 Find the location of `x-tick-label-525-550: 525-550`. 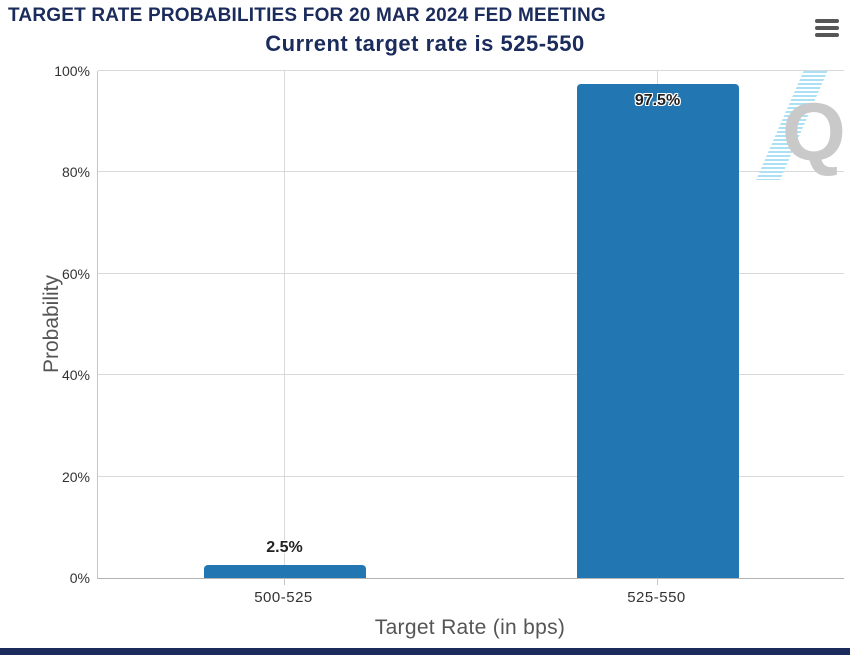

x-tick-label-525-550: 525-550 is located at coordinates (656, 597).